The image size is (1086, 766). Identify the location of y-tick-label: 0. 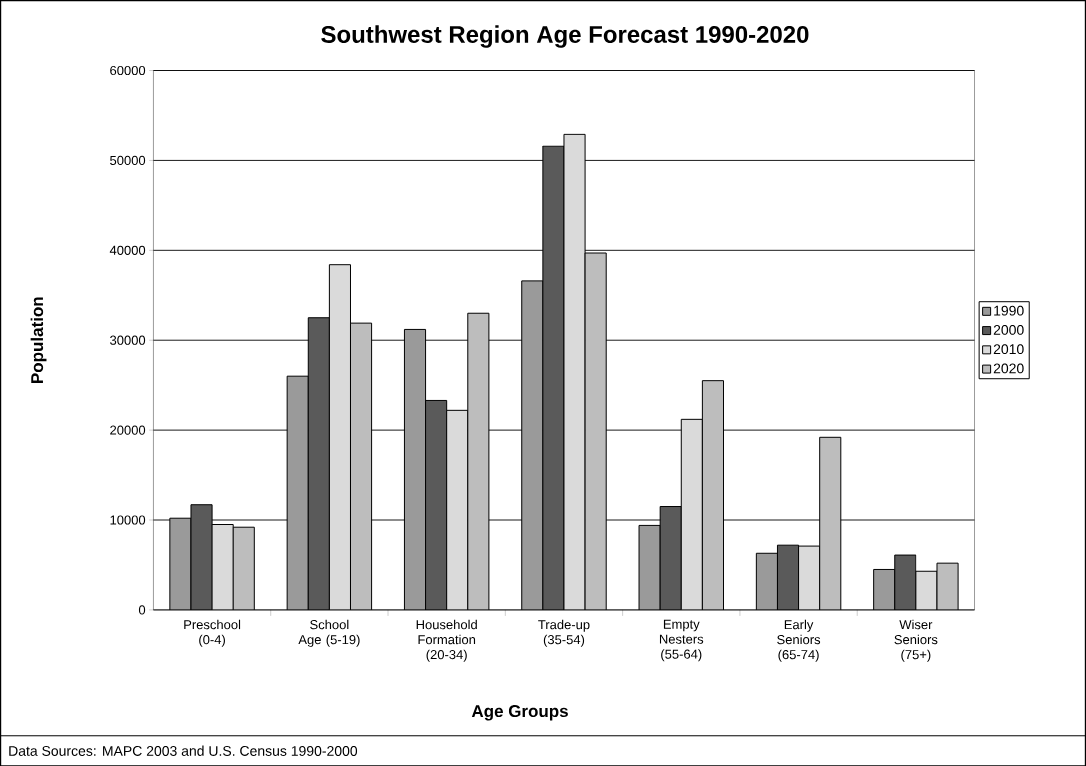
(142, 610).